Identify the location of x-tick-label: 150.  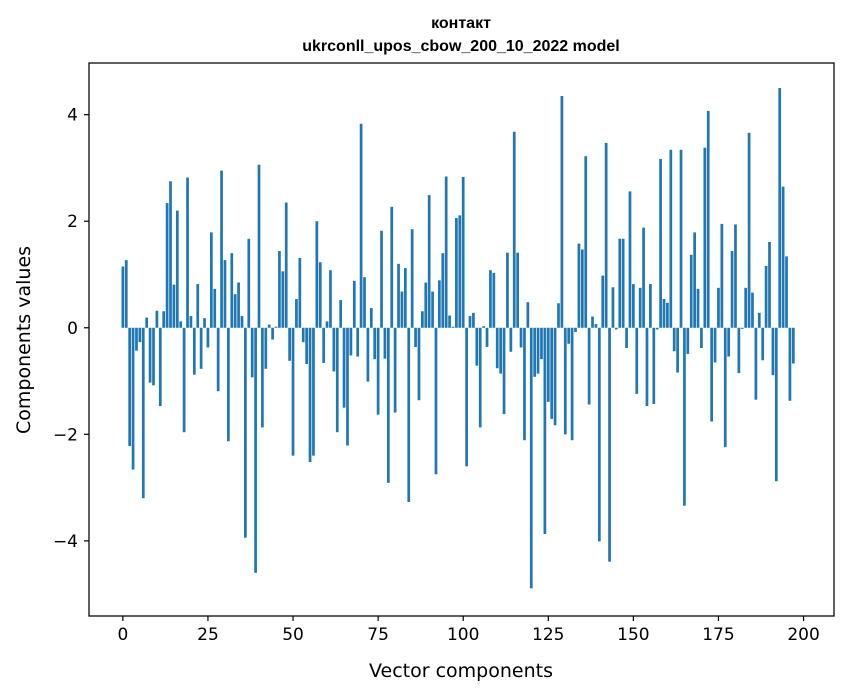
(633, 635).